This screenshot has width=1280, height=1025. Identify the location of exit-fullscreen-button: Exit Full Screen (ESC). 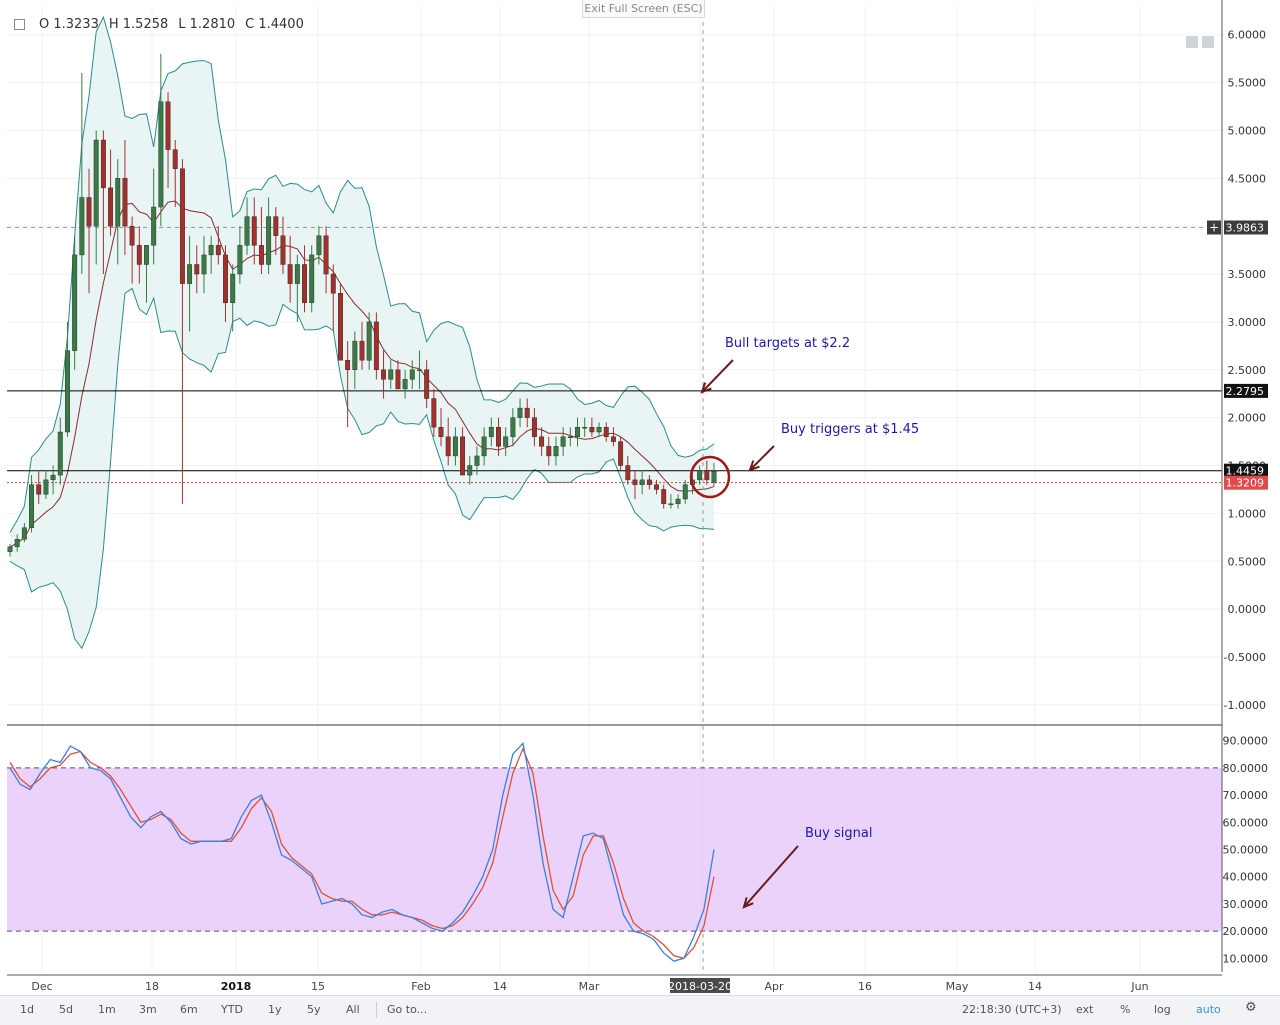
(643, 9).